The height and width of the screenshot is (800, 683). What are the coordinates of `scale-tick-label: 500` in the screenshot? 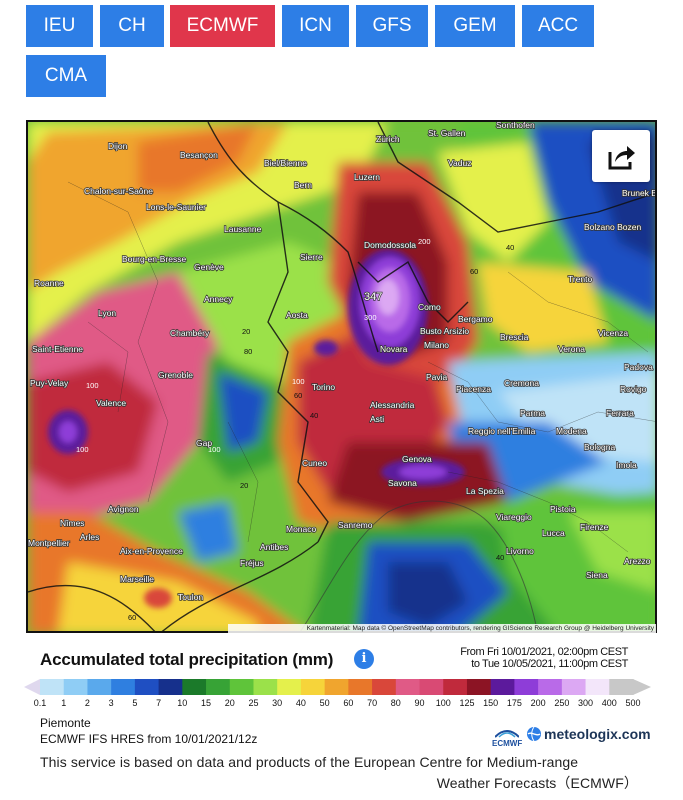 It's located at (633, 703).